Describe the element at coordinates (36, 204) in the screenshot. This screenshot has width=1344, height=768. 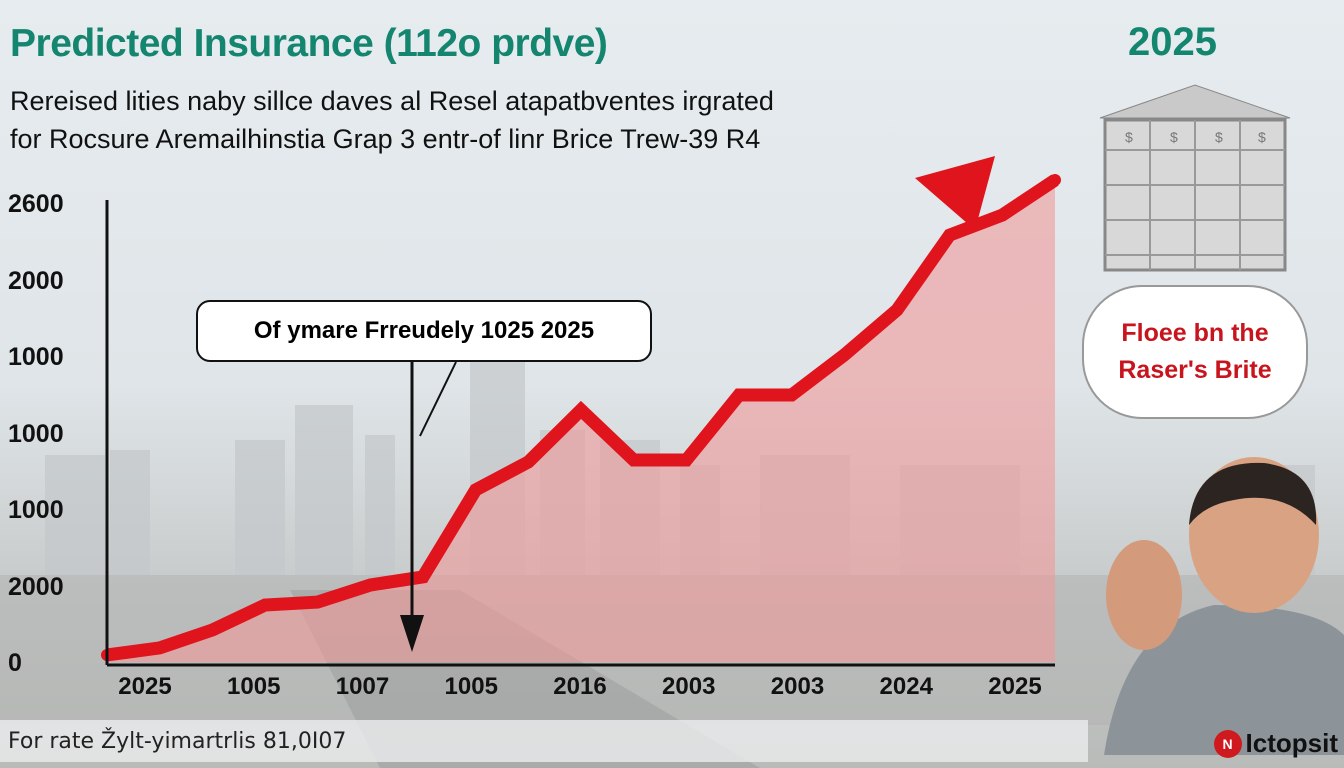
I see `y-tick-label: 2600` at that location.